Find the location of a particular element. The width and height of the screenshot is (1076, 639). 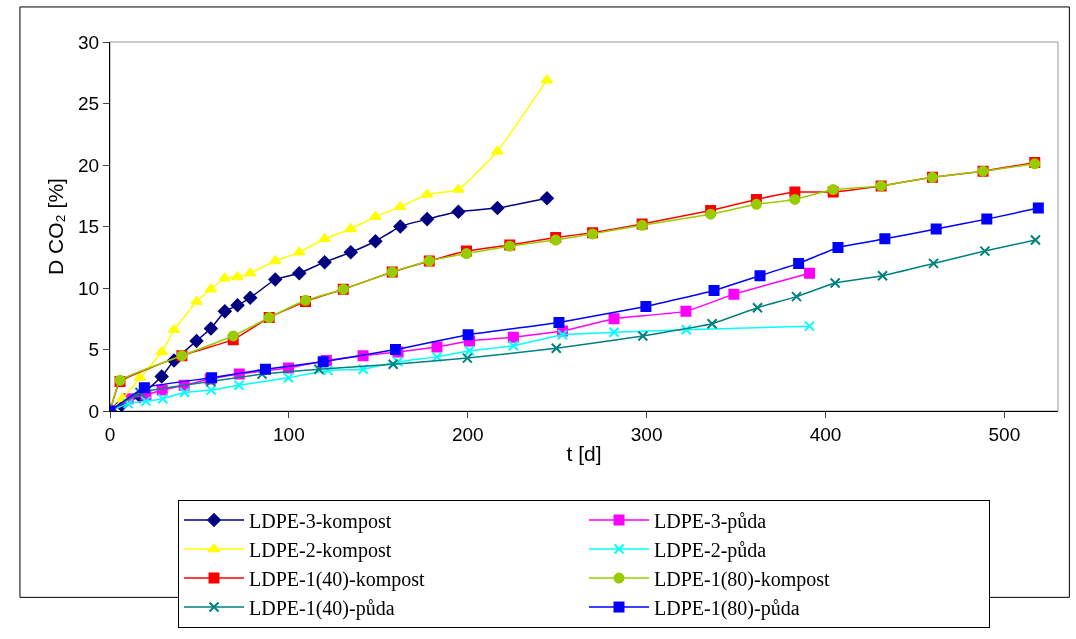

y-tick-label: 15 is located at coordinates (89, 227).